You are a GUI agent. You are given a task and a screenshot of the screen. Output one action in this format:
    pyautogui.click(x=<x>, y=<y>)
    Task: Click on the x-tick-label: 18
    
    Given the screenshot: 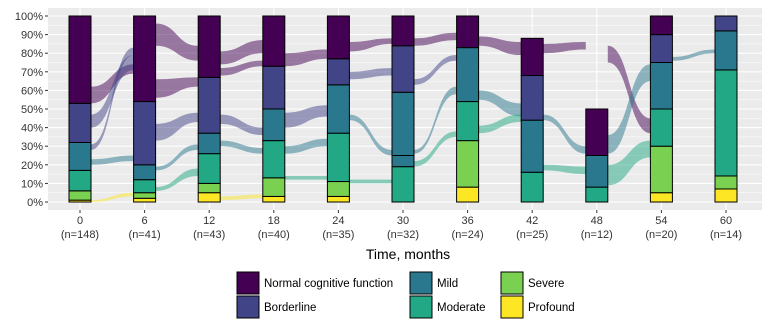 What is the action you would take?
    pyautogui.click(x=274, y=221)
    